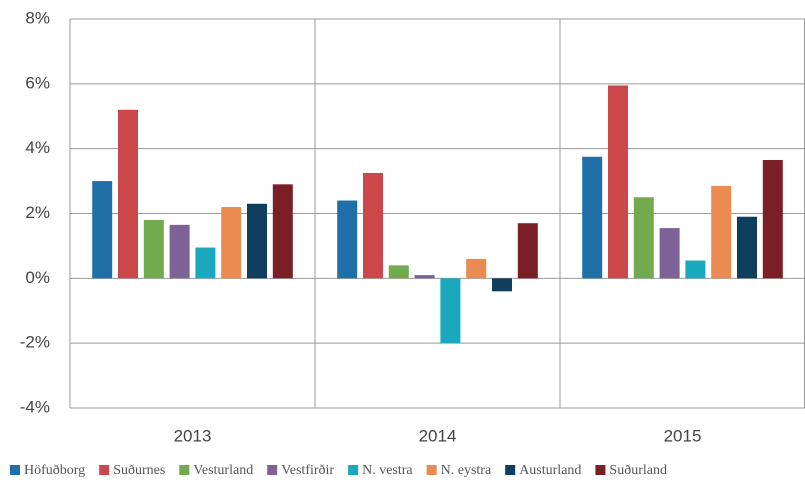 The image size is (805, 480). I want to click on legend-label: Vesturland, so click(223, 470).